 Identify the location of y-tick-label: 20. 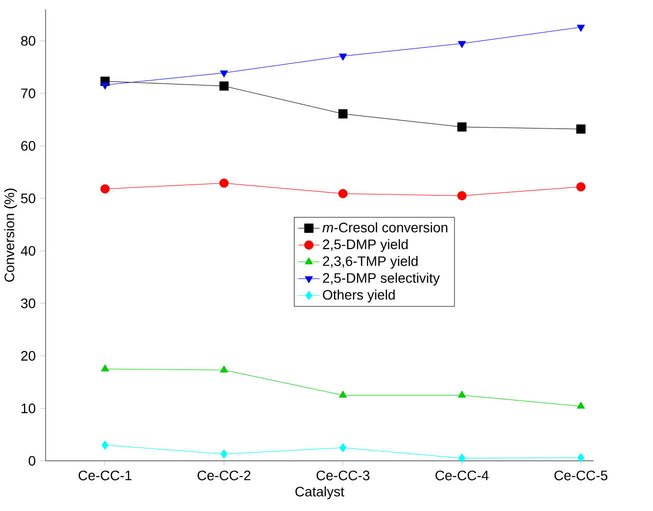
(28, 355).